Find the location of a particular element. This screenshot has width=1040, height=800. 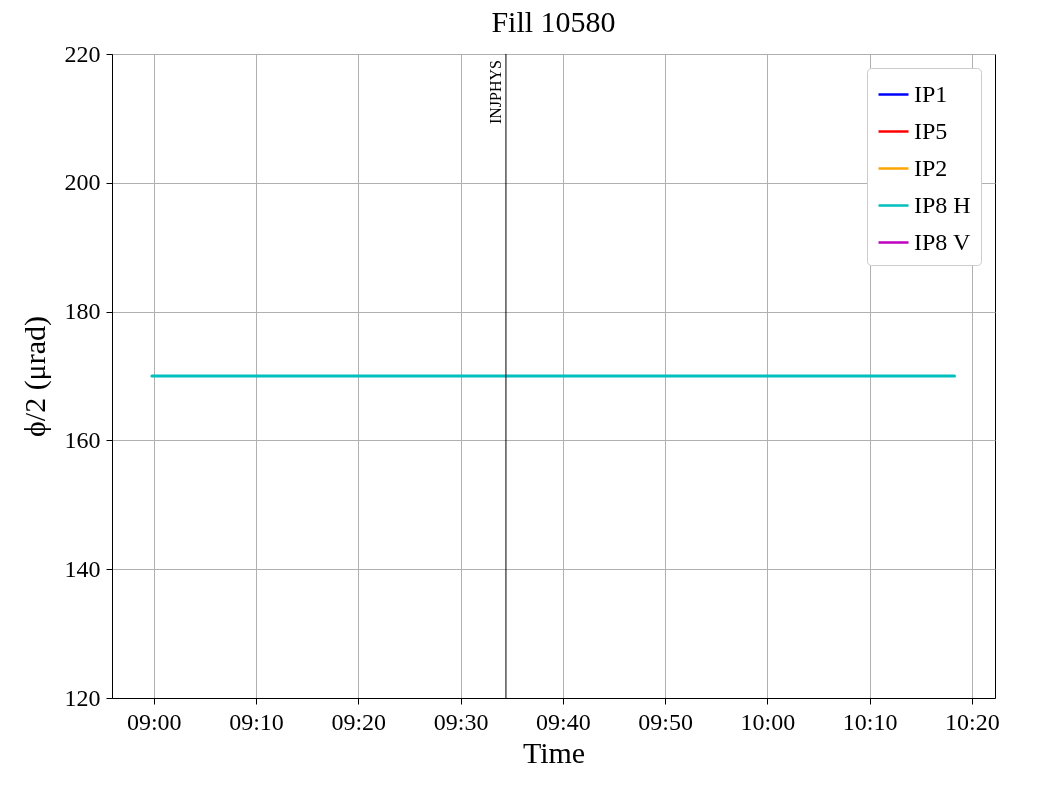

x-axis-title: Time is located at coordinates (554, 752).